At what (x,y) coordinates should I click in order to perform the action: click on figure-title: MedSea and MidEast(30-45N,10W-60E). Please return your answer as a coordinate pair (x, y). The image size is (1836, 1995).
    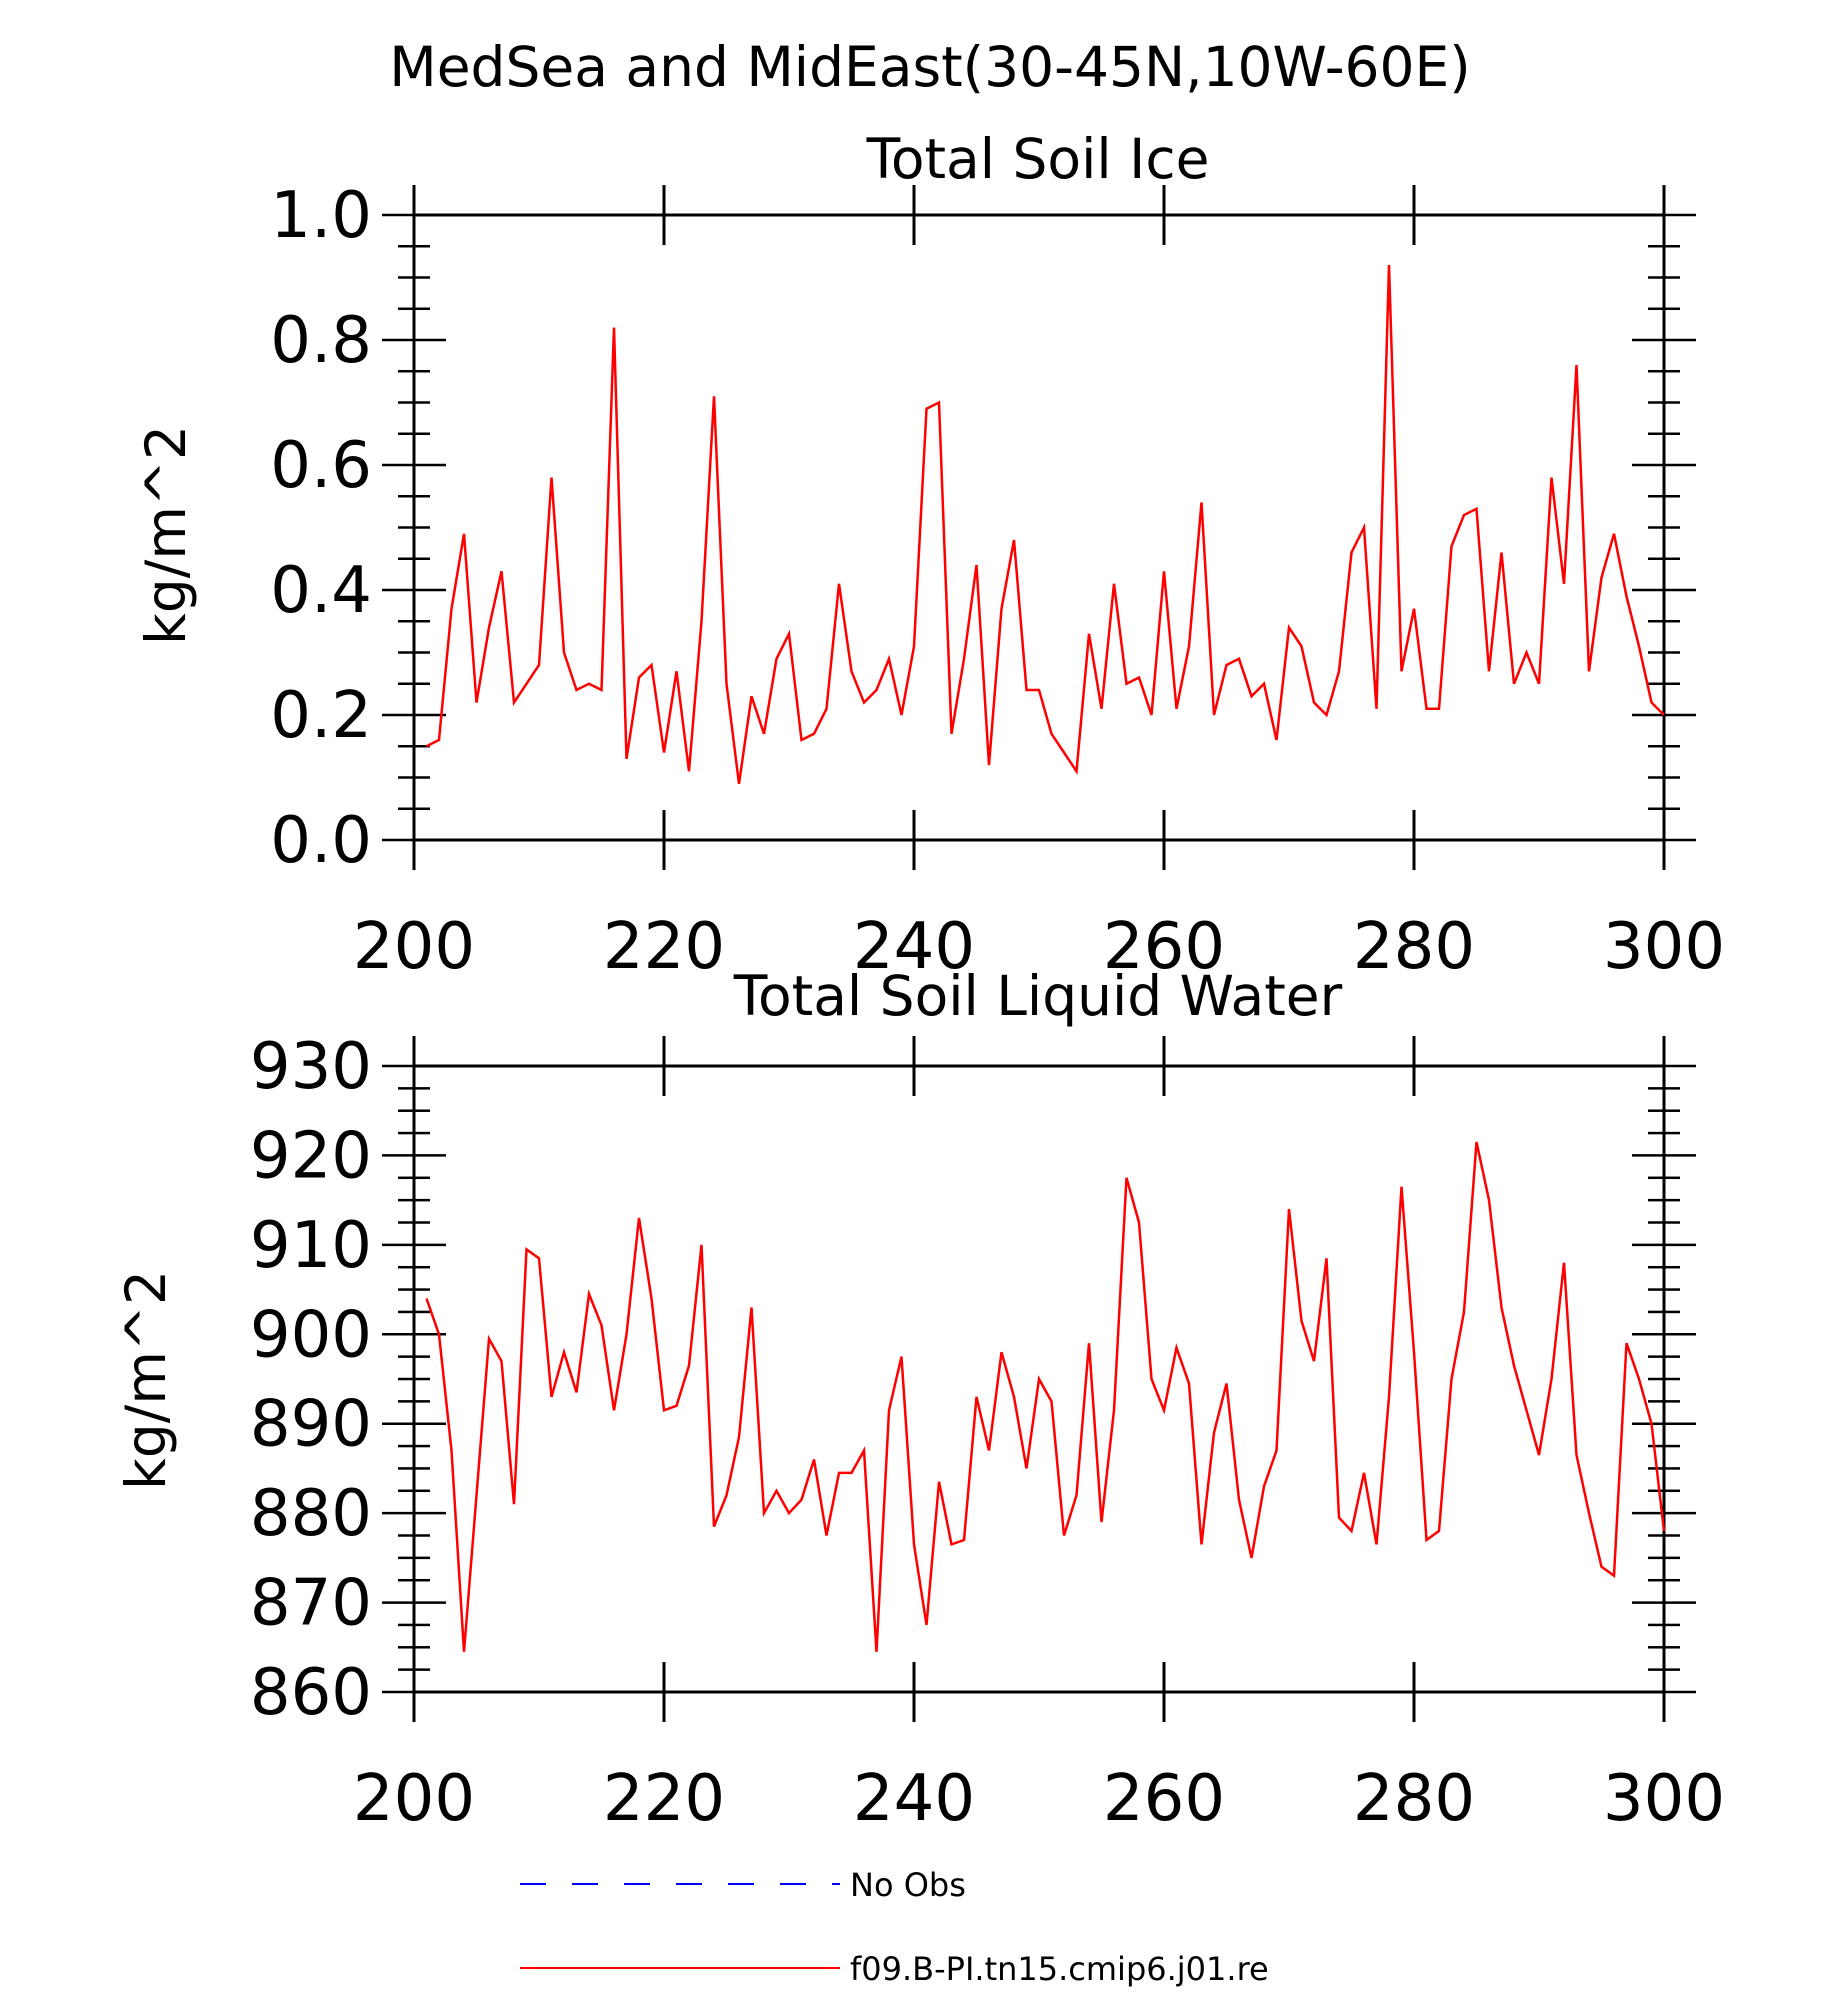
    Looking at the image, I should click on (930, 67).